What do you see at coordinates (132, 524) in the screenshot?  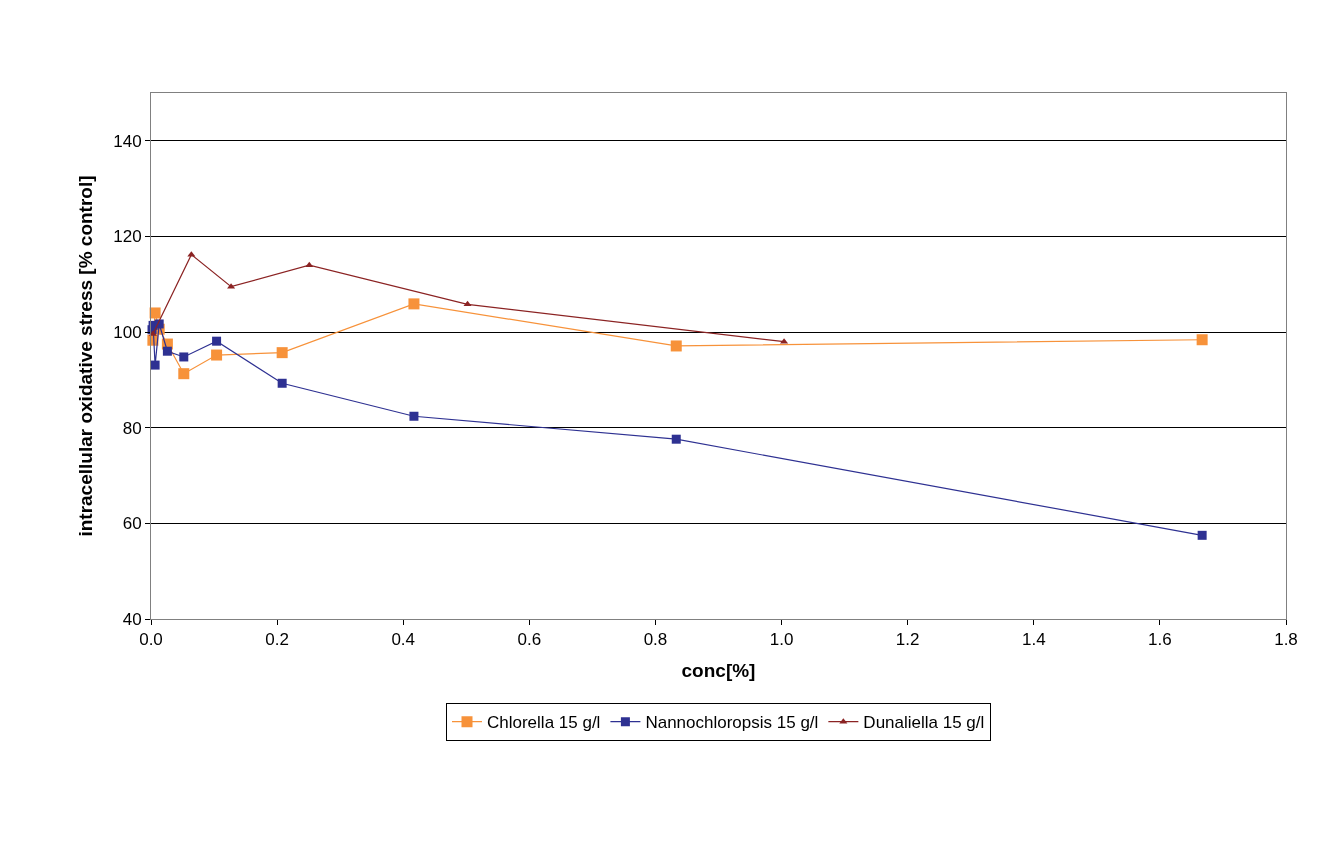 I see `y-tick-label: 60` at bounding box center [132, 524].